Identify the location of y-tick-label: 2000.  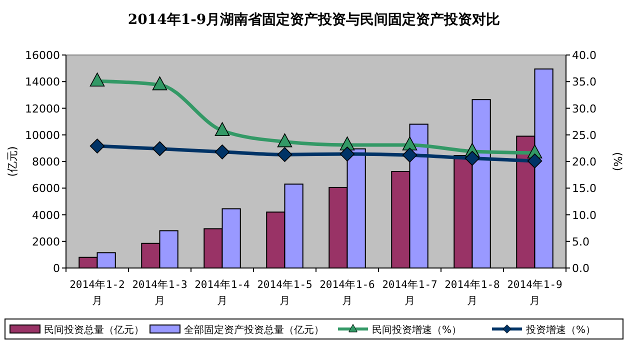
(46, 241).